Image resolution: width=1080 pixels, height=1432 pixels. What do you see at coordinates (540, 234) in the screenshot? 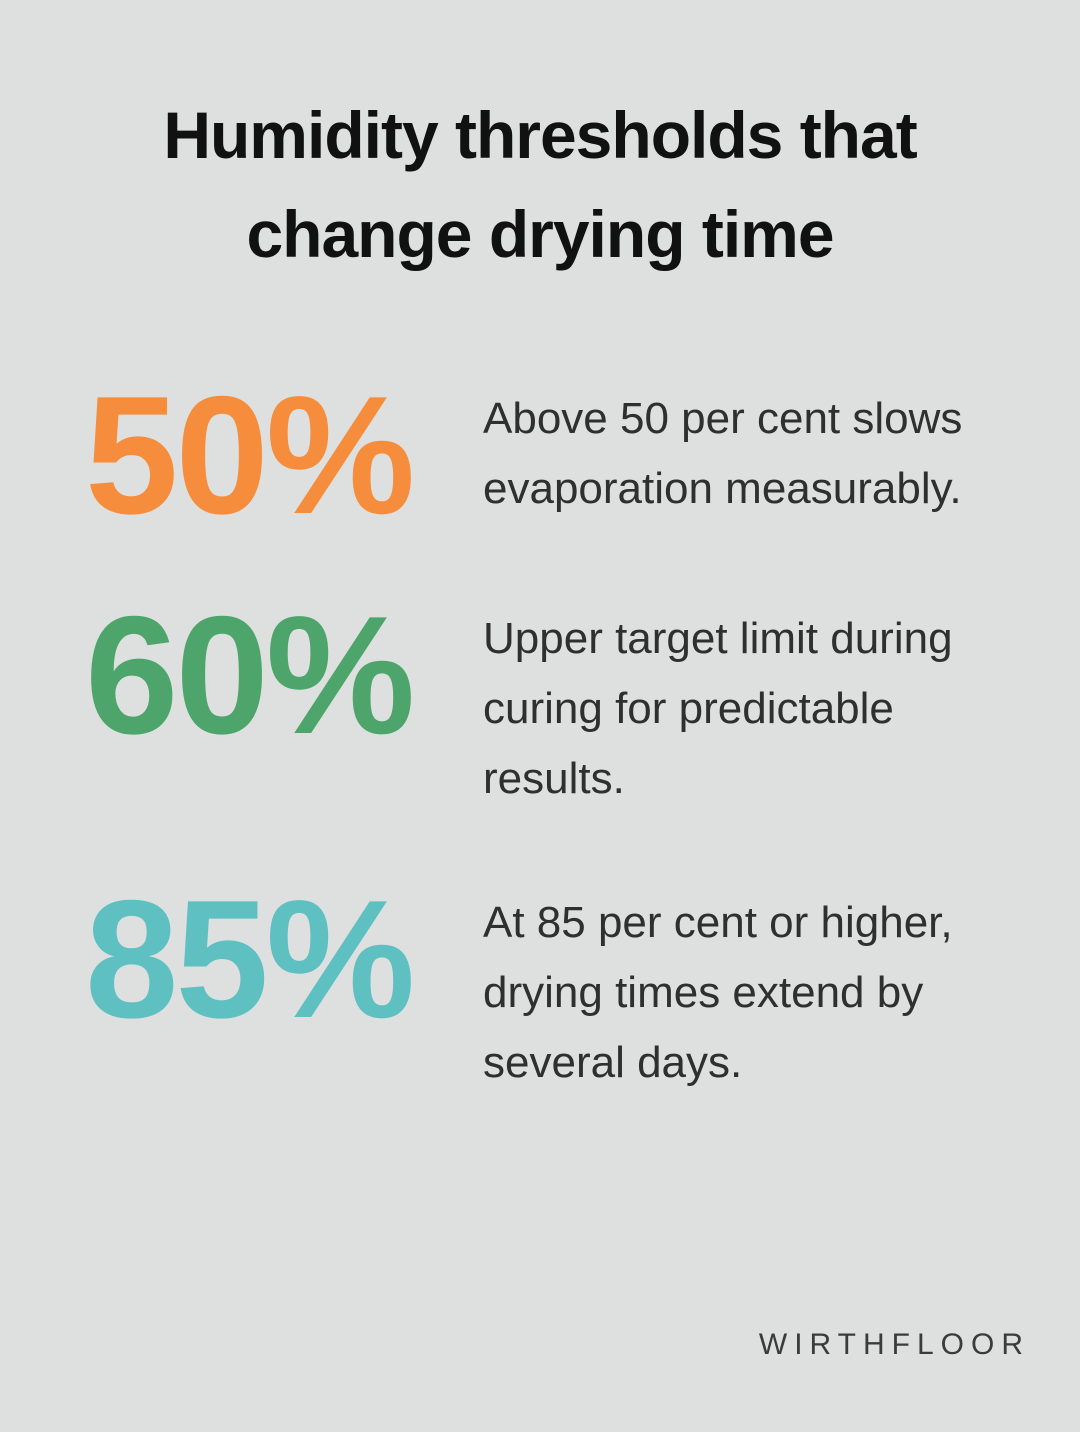
I see `page-title-line: change drying time` at bounding box center [540, 234].